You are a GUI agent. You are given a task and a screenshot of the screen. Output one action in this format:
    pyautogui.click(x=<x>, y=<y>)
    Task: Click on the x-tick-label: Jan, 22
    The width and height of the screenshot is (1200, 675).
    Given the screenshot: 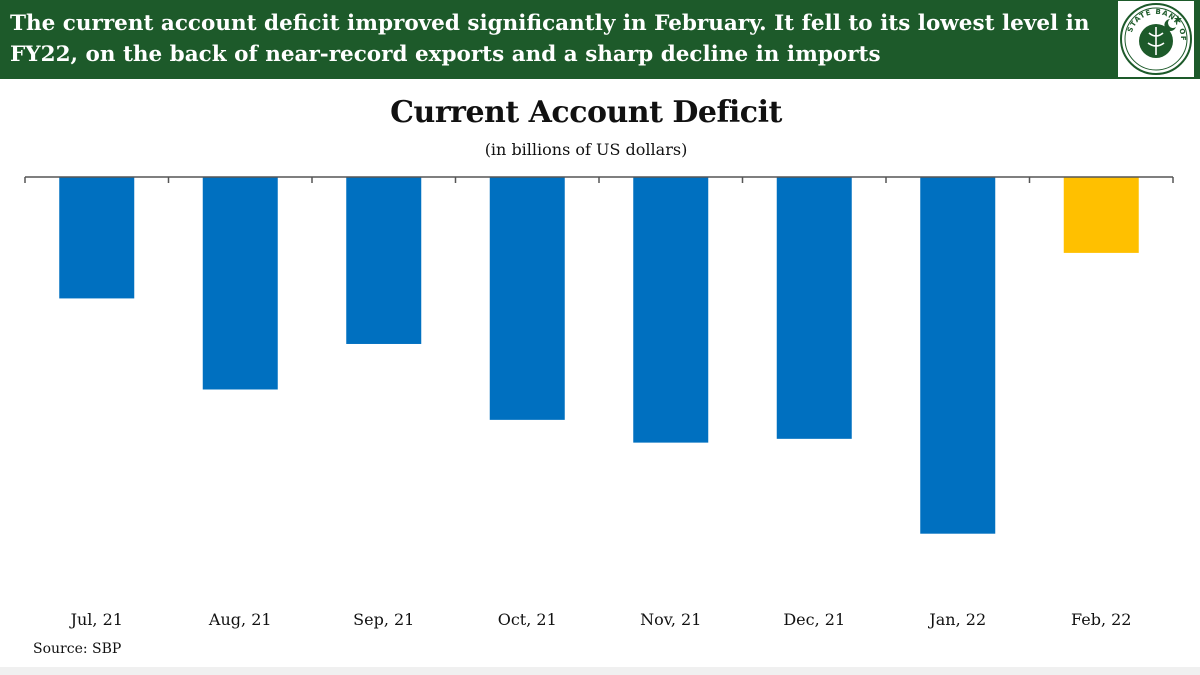 What is the action you would take?
    pyautogui.click(x=956, y=619)
    